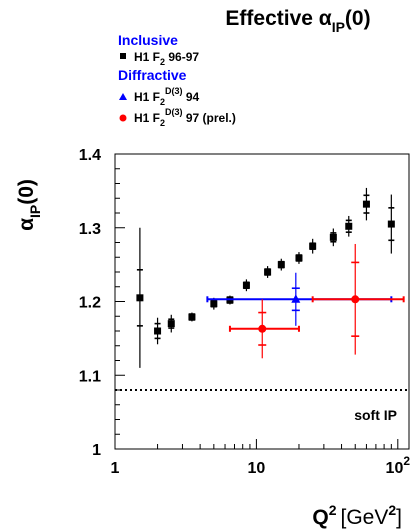 The height and width of the screenshot is (531, 410). What do you see at coordinates (262, 406) in the screenshot?
I see `reference-line-group: soft IP` at bounding box center [262, 406].